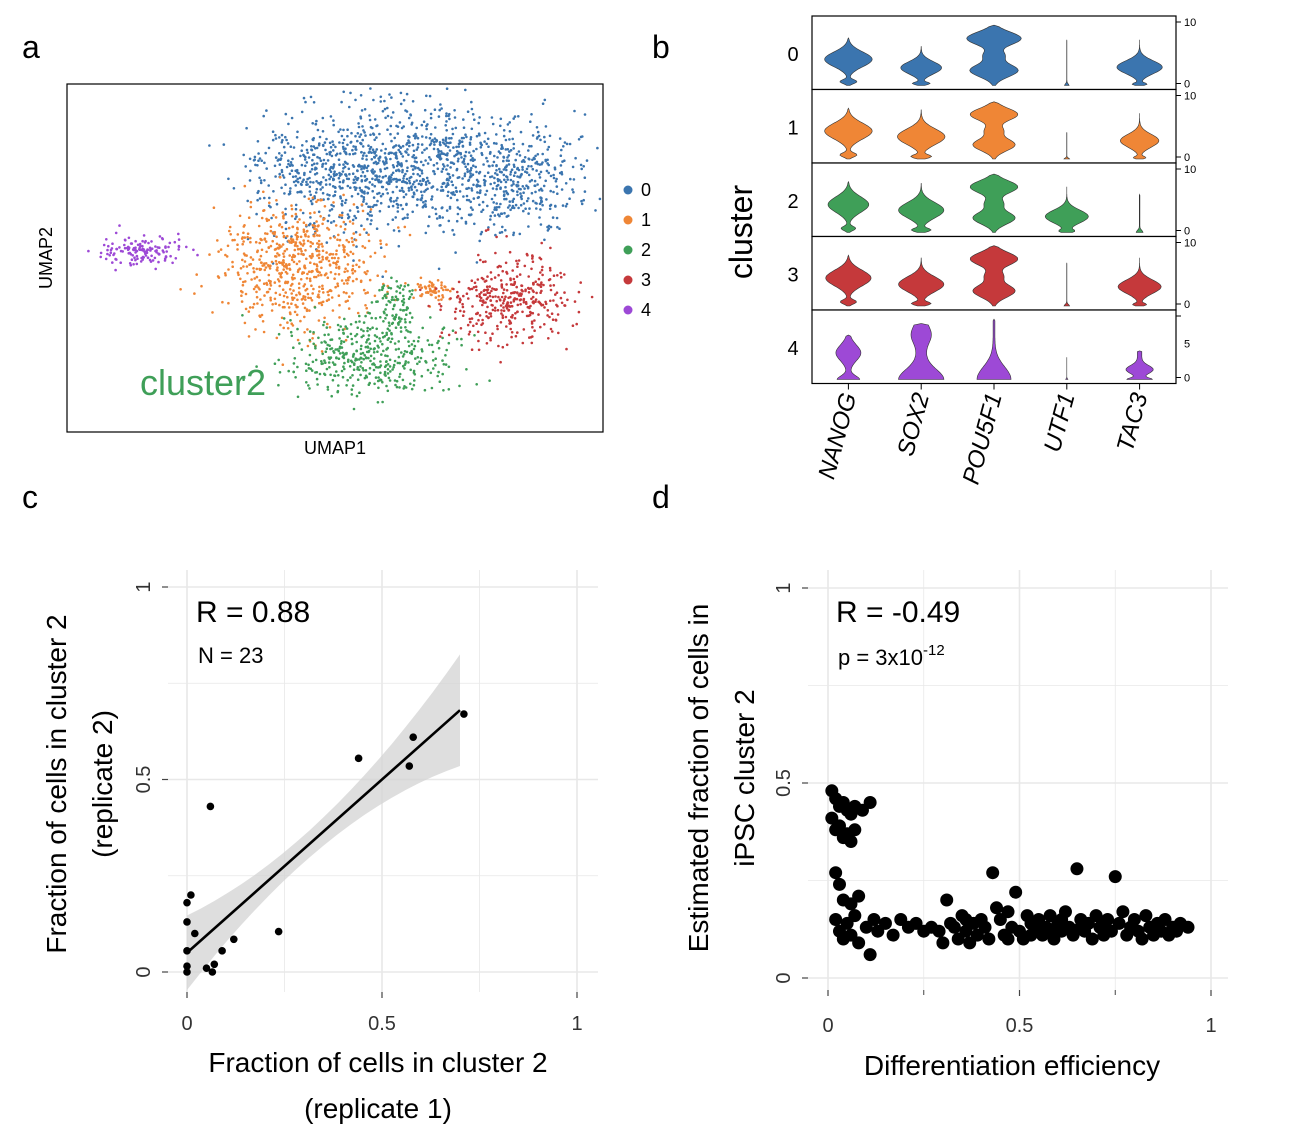  What do you see at coordinates (837, 436) in the screenshot?
I see `gene-label-NANOG: NANOG` at bounding box center [837, 436].